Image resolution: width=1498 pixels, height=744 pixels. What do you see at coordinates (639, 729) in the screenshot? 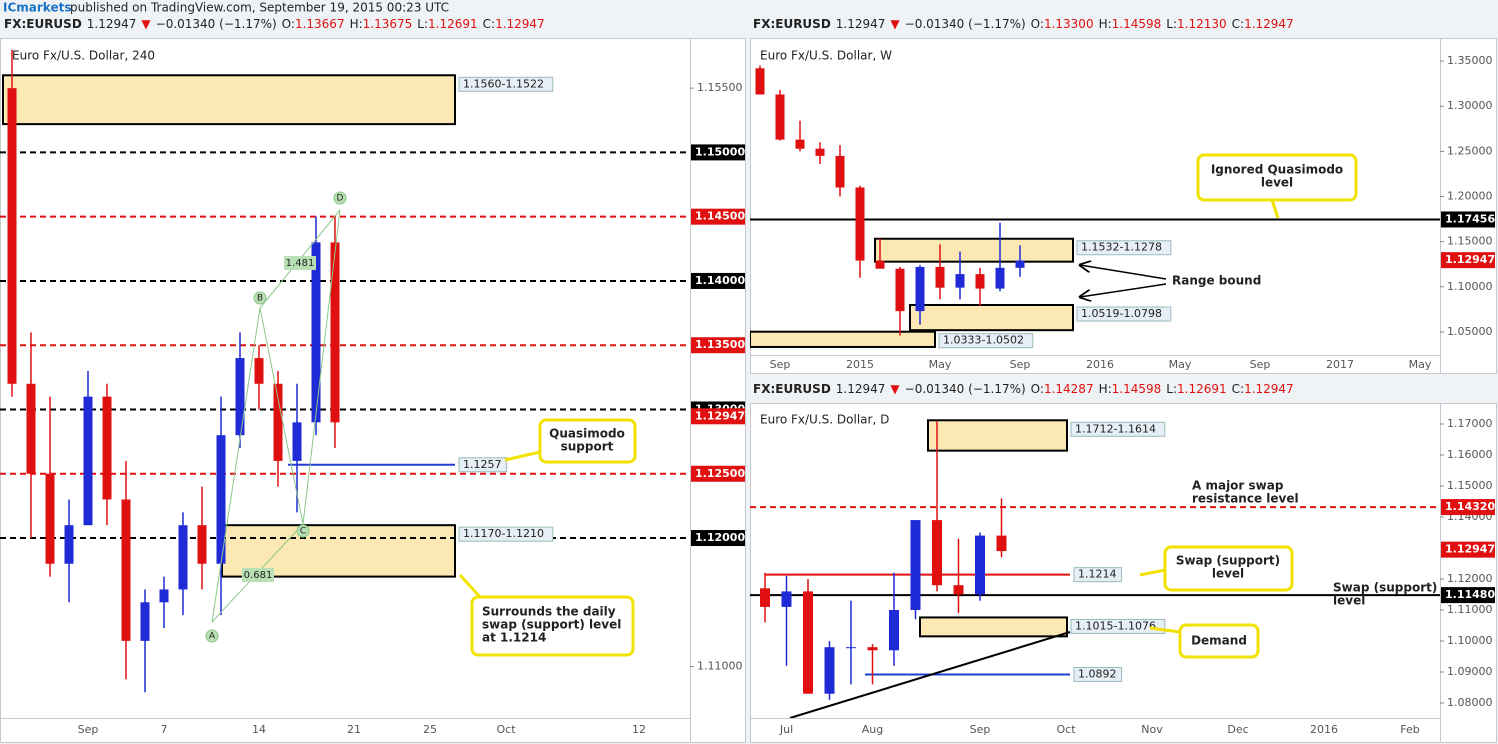
I see `x-tick-label: 12` at bounding box center [639, 729].